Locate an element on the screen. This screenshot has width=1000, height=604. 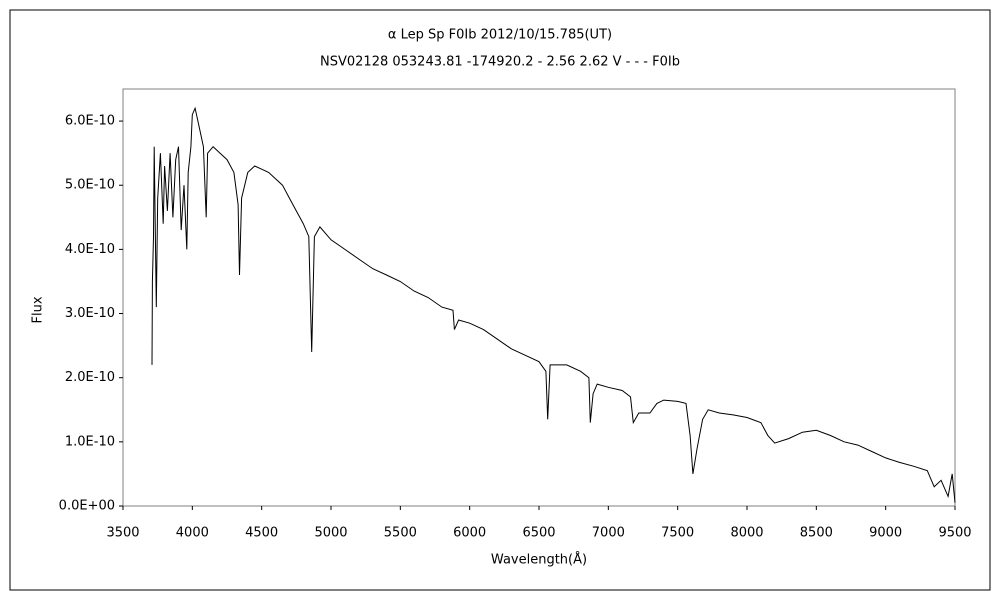
chart-title: α Lep Sp F0Ib 2012/10/15.785(UT) is located at coordinates (500, 35).